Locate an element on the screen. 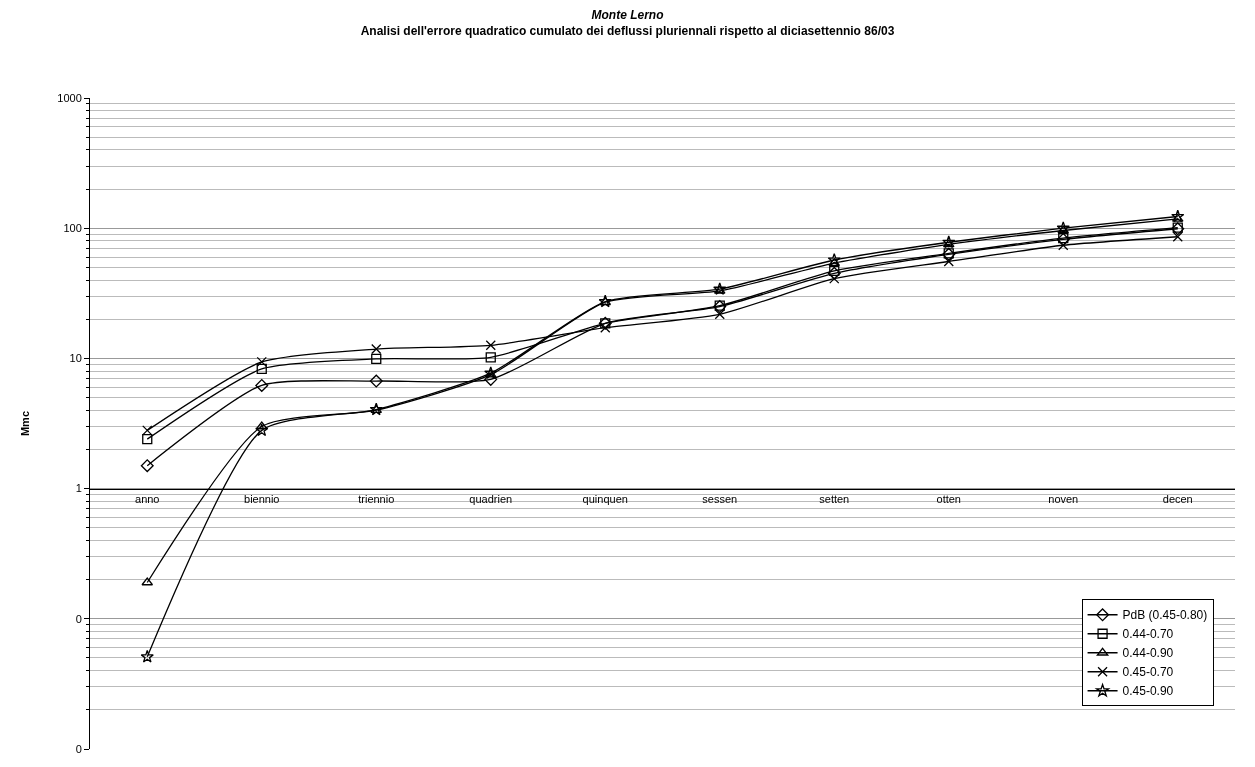  x-tick-label: biennio is located at coordinates (262, 498).